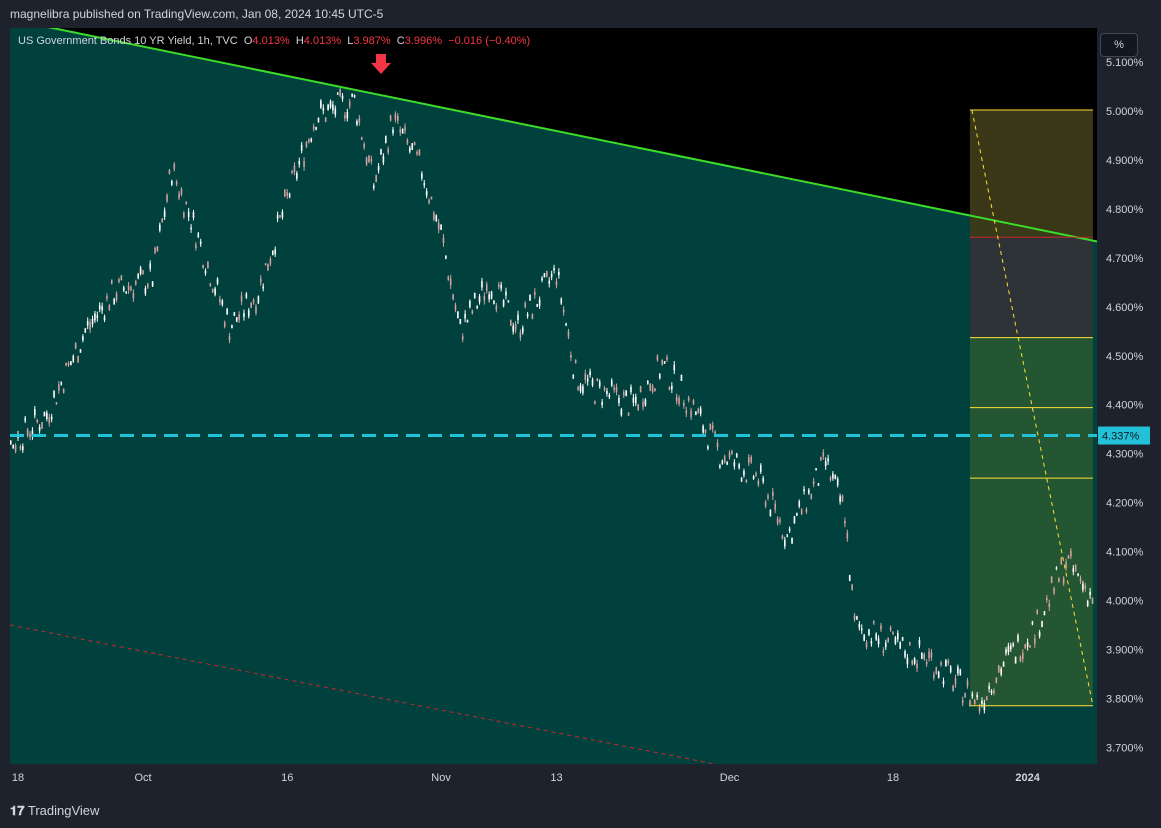 This screenshot has width=1161, height=828. Describe the element at coordinates (1124, 396) in the screenshot. I see `price-axis` at that location.